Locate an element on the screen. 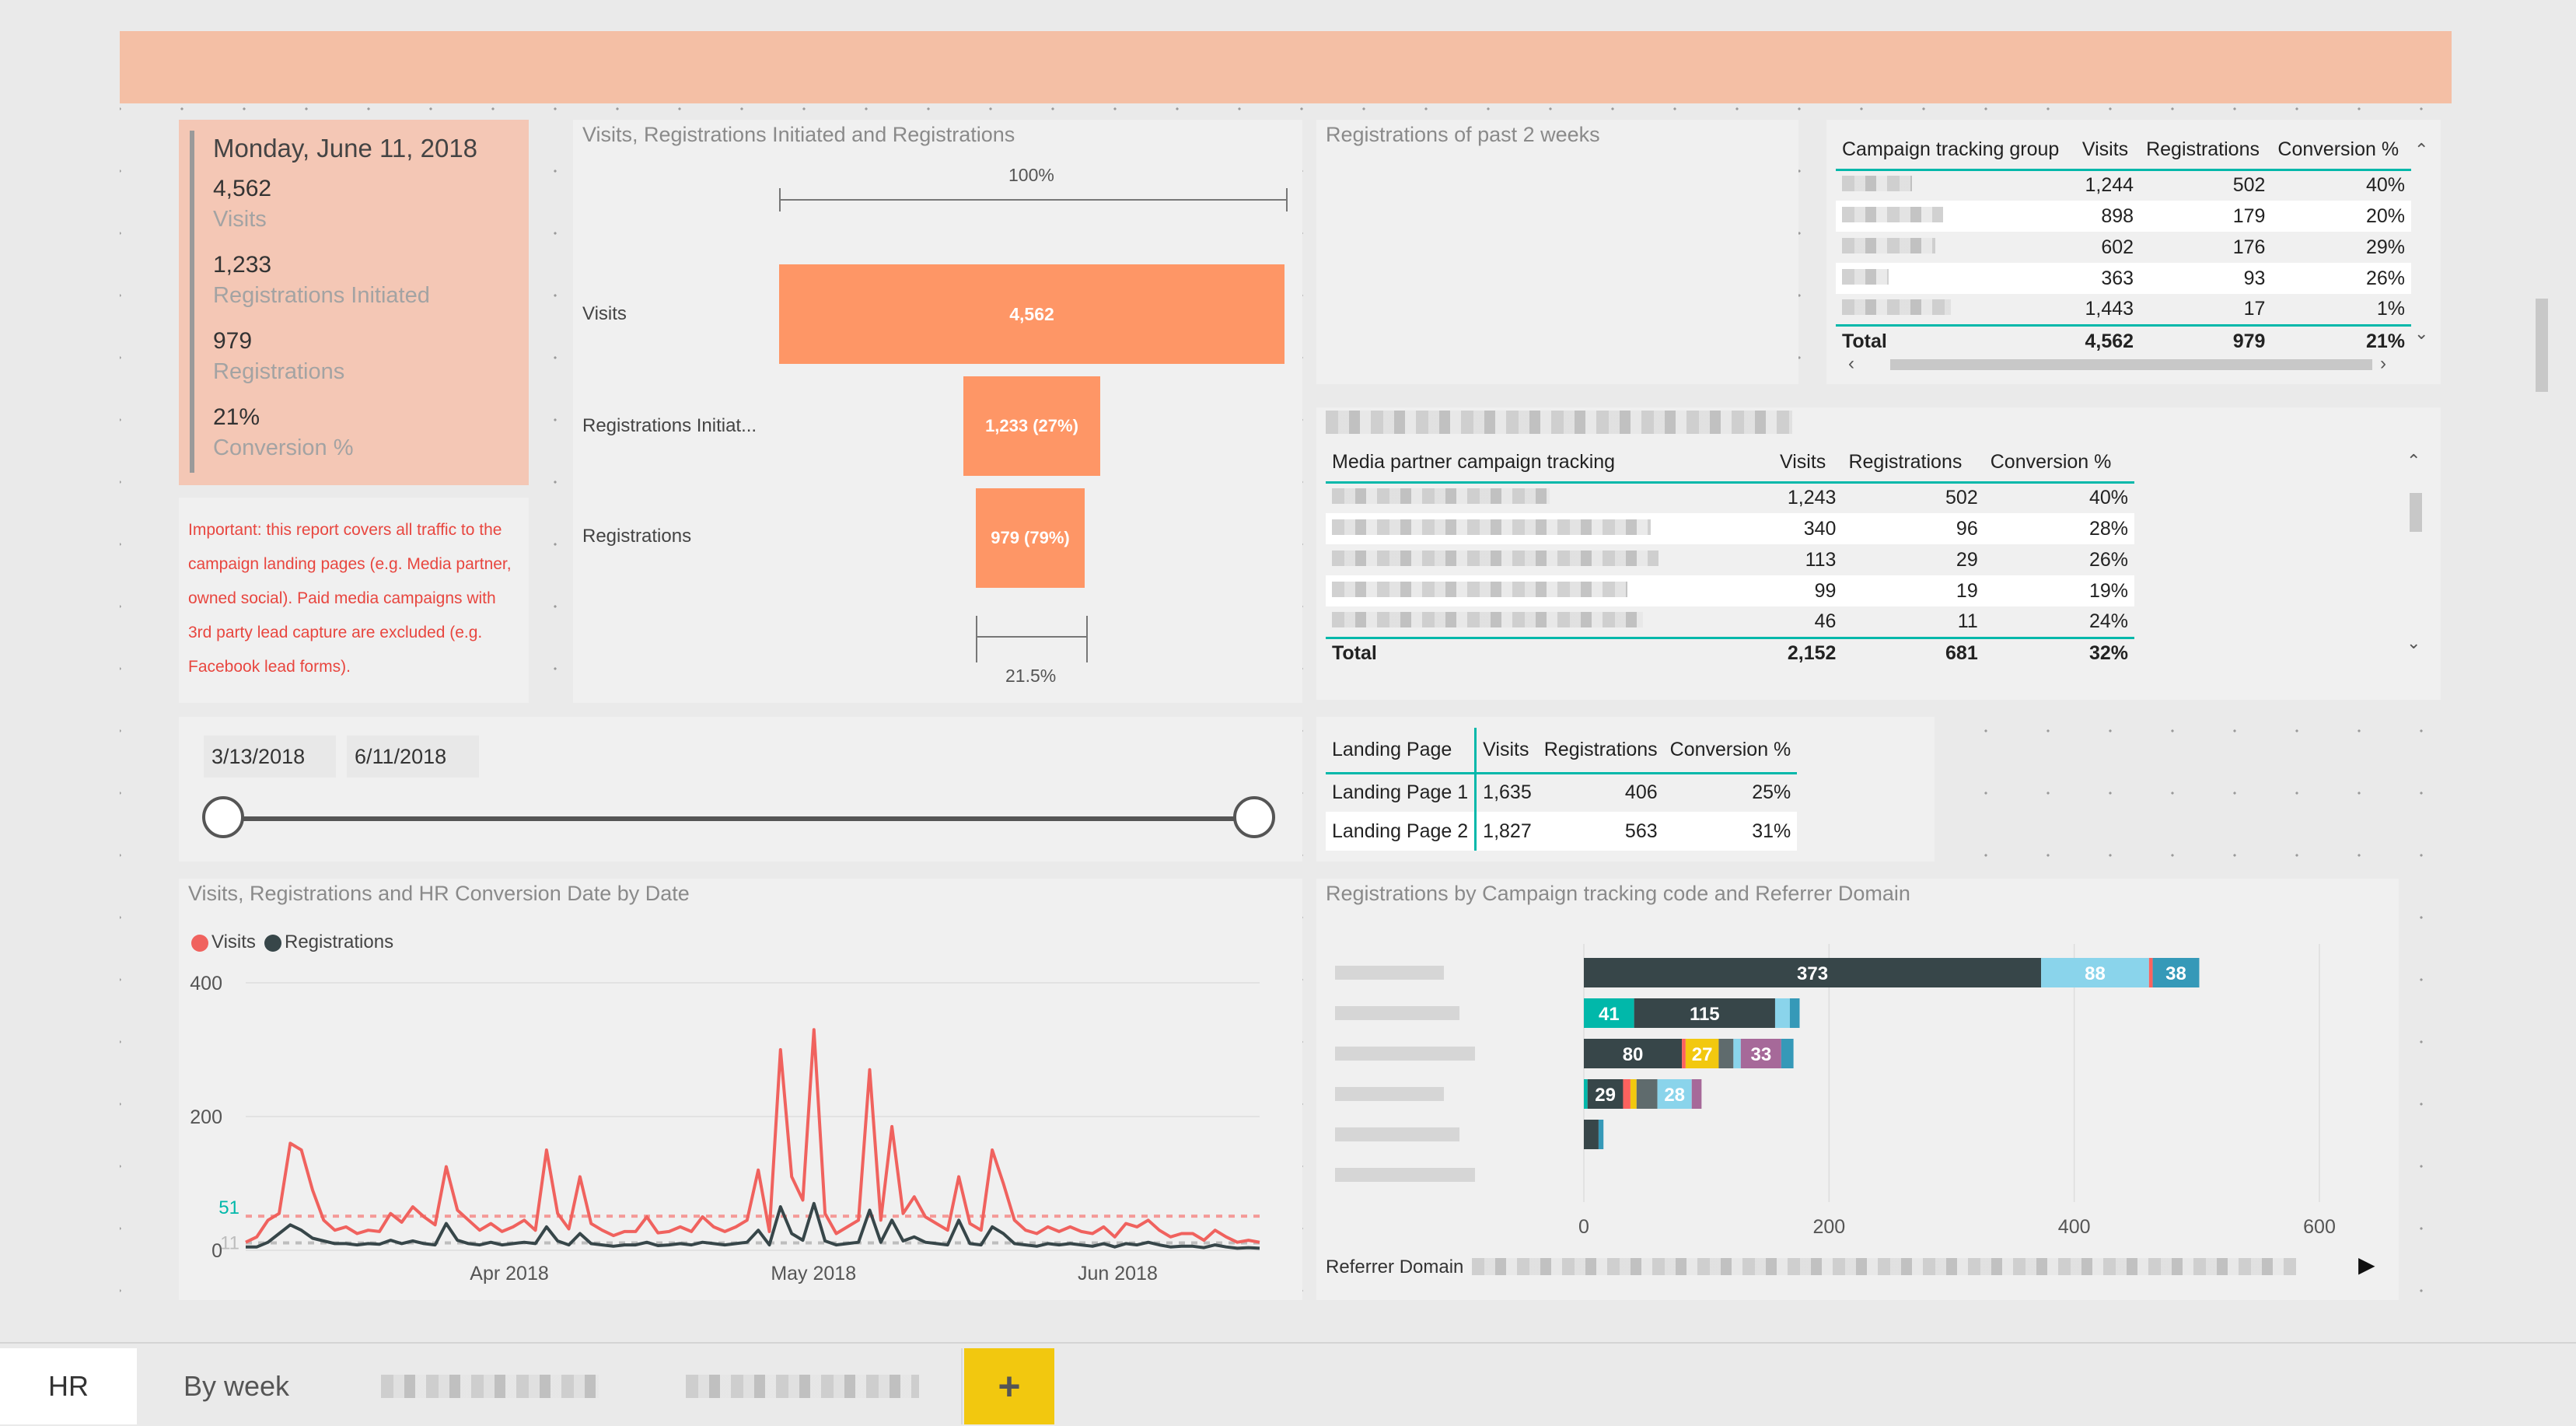 Image resolution: width=2576 pixels, height=1426 pixels. kpi-visits-label: Visits is located at coordinates (240, 219).